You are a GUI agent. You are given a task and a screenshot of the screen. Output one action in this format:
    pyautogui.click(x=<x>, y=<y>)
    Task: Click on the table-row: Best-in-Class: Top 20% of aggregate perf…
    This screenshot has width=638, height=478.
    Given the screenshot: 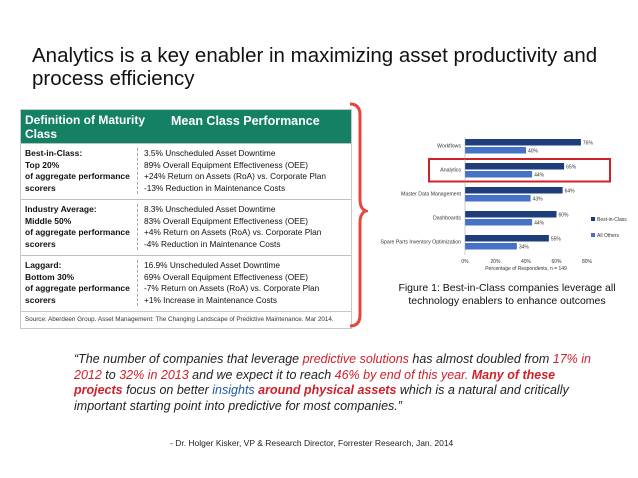 What is the action you would take?
    pyautogui.click(x=186, y=171)
    